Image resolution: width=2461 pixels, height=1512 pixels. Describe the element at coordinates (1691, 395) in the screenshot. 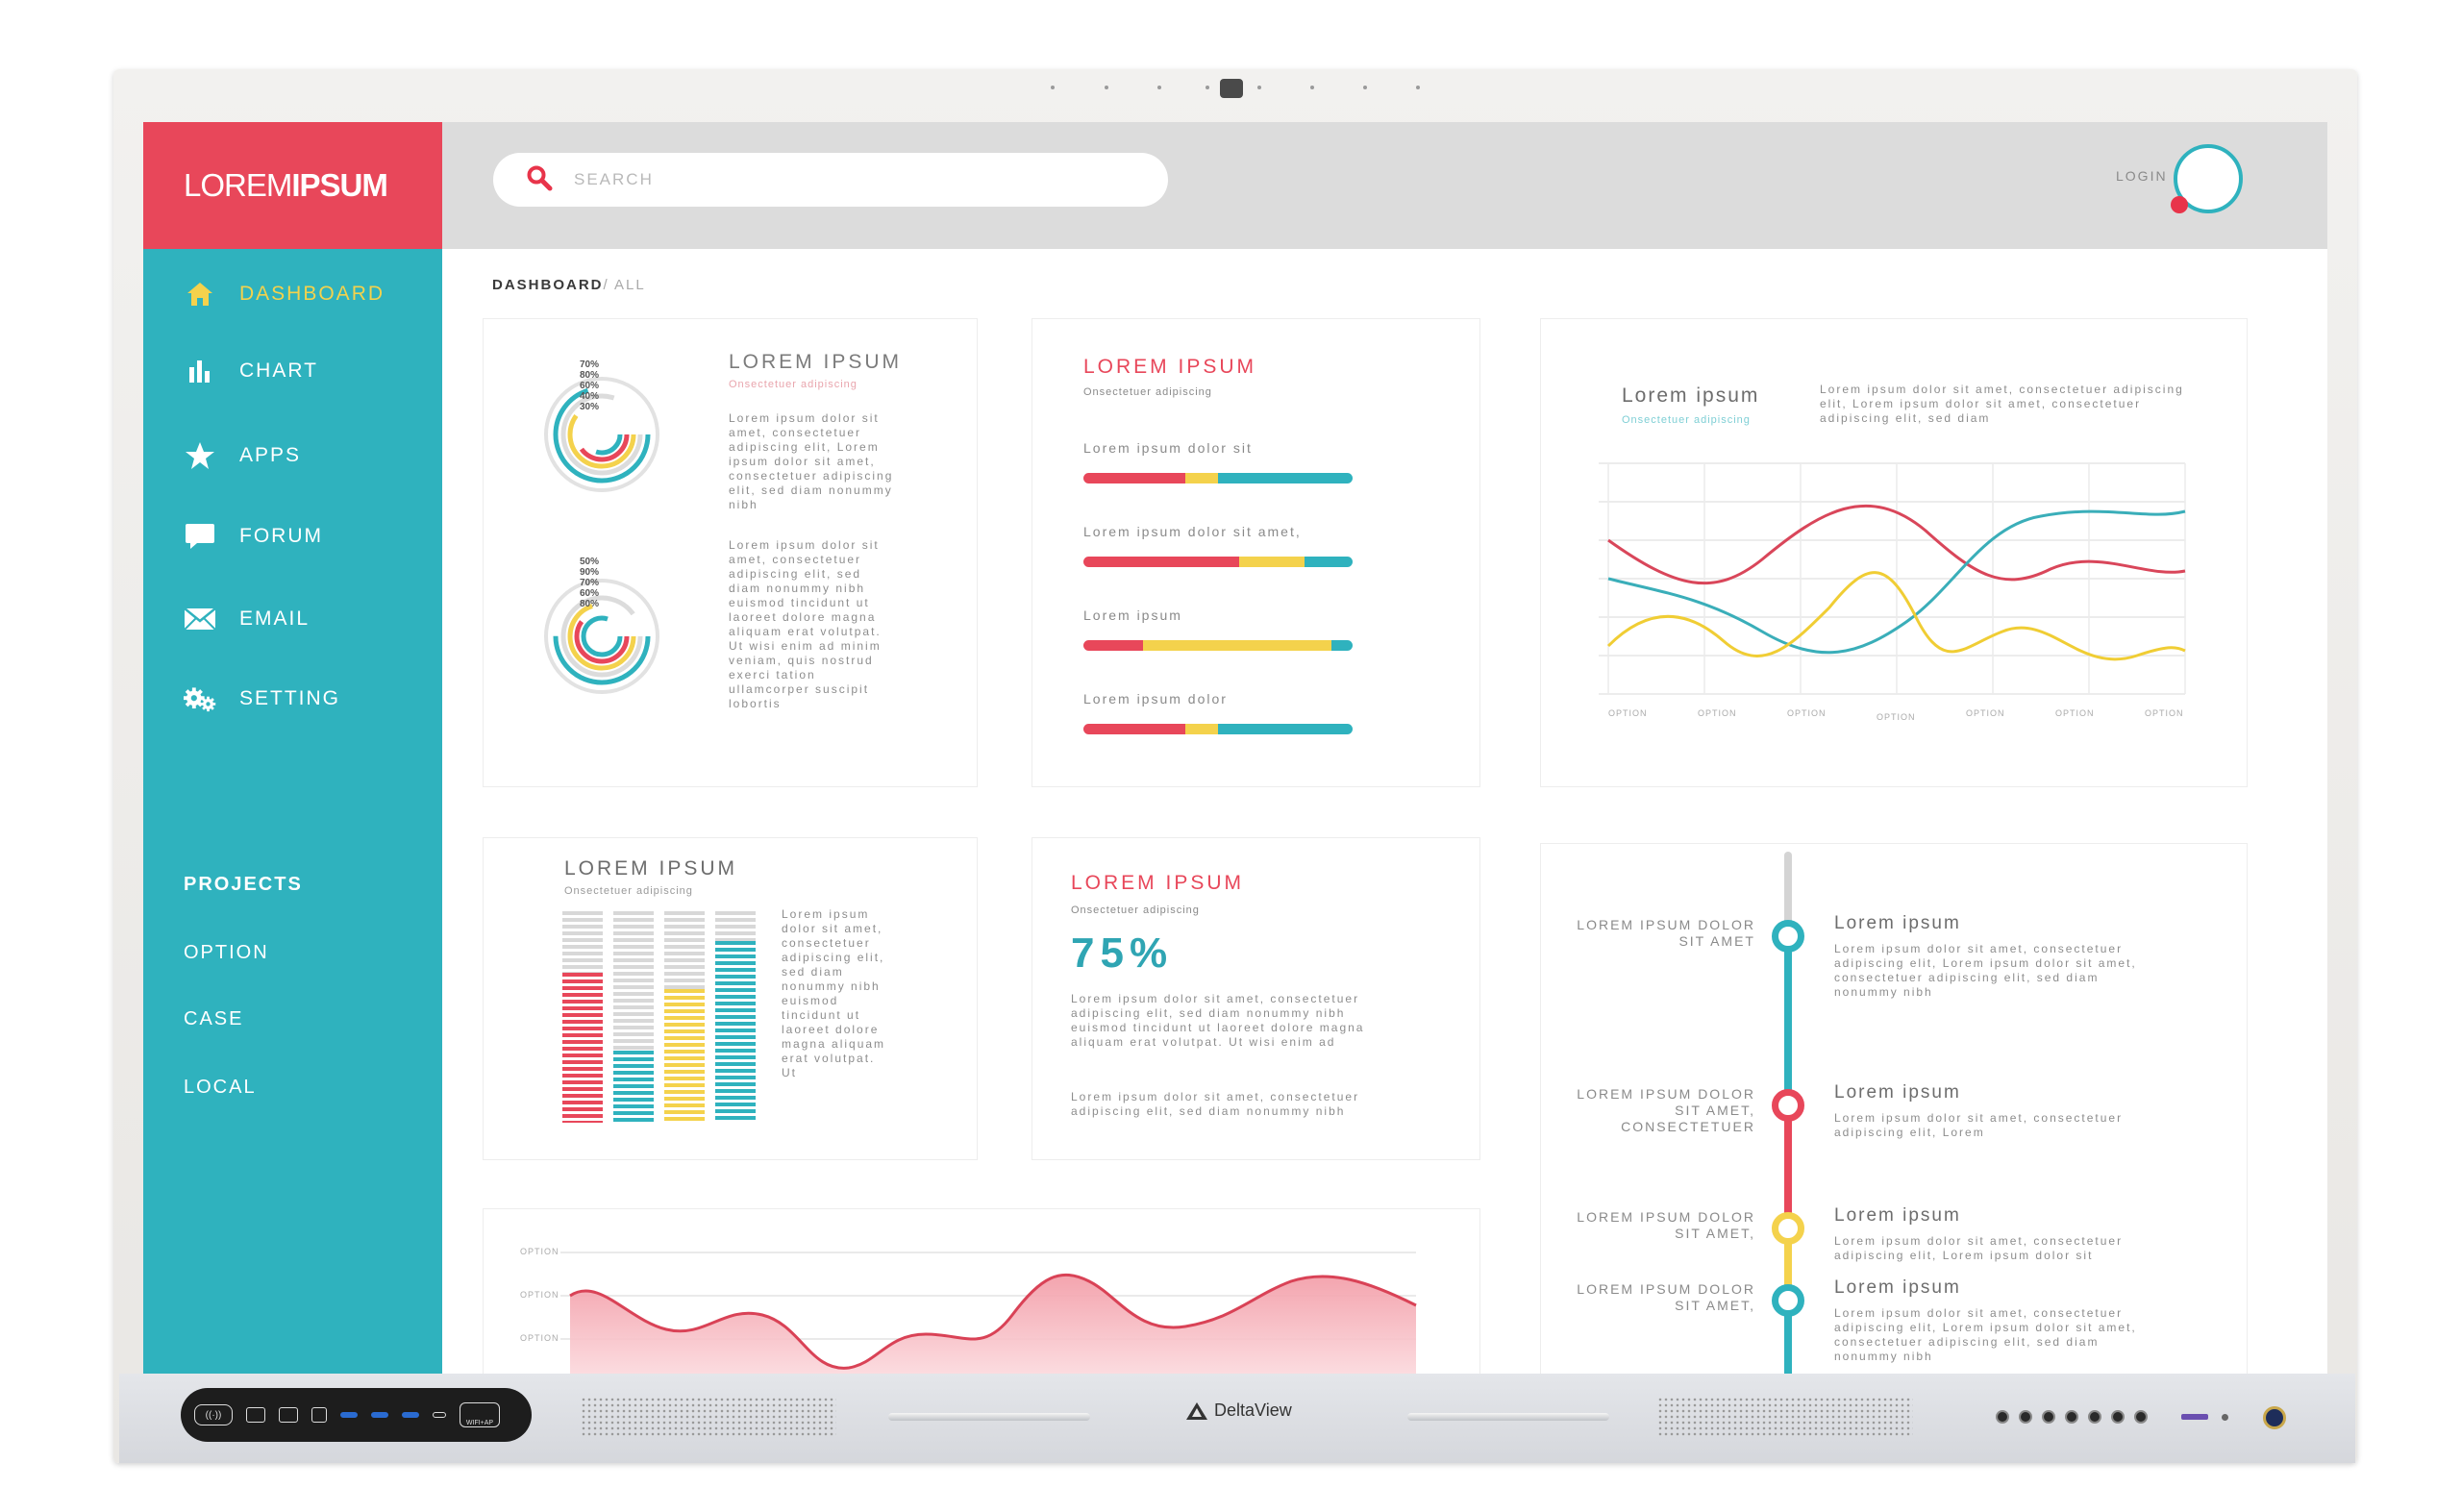

I see `card-title: Lorem ipsum` at that location.